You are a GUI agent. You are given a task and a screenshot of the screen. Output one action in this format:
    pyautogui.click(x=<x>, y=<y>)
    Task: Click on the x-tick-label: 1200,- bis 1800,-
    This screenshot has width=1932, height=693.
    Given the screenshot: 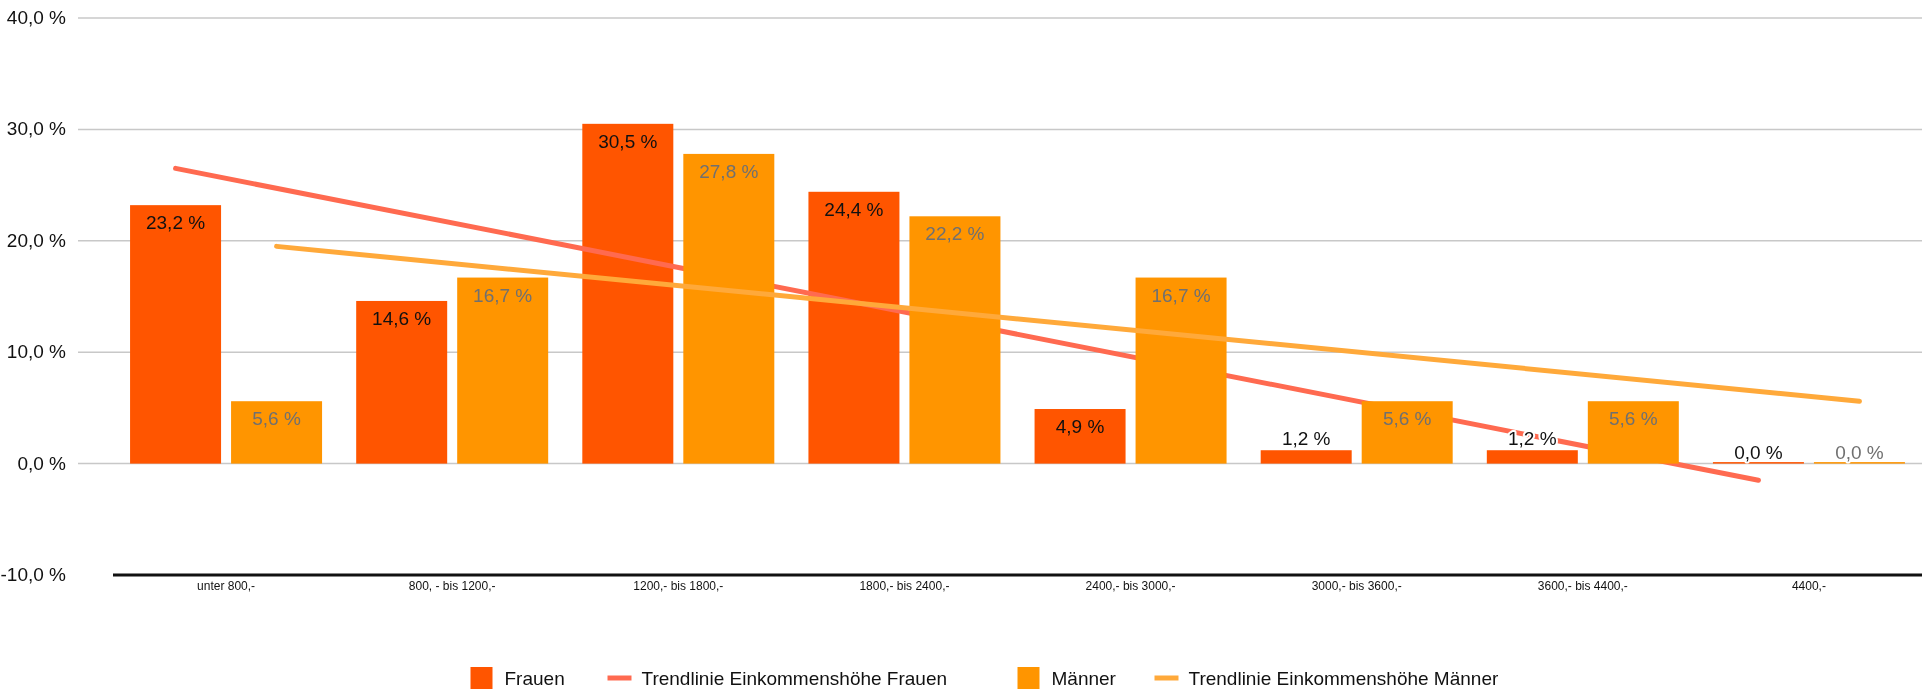 What is the action you would take?
    pyautogui.click(x=678, y=586)
    